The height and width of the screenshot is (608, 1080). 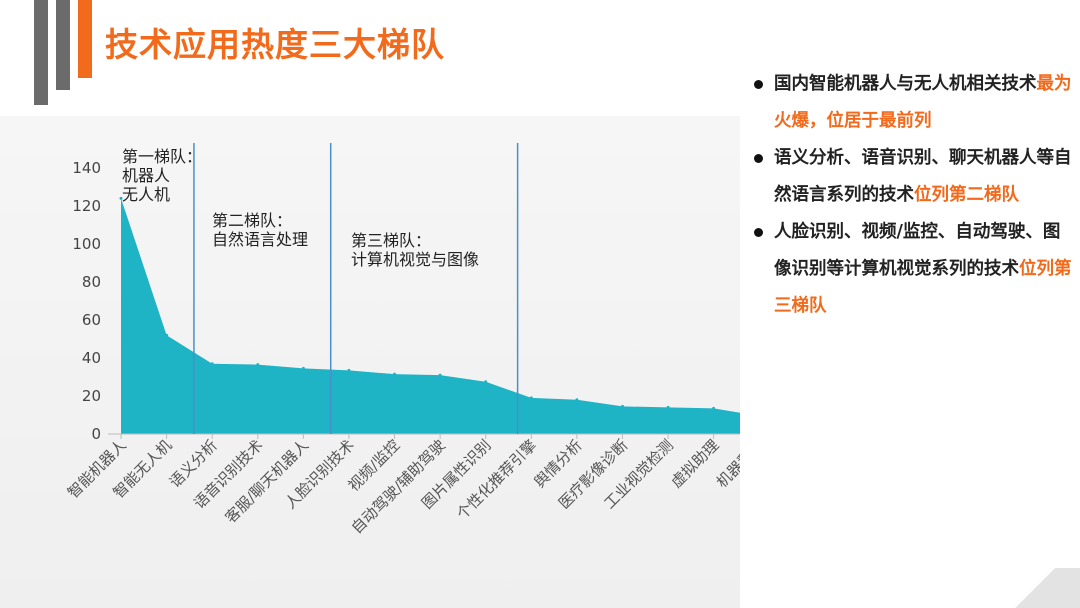 I want to click on y-tick-label: 140, so click(x=86, y=168).